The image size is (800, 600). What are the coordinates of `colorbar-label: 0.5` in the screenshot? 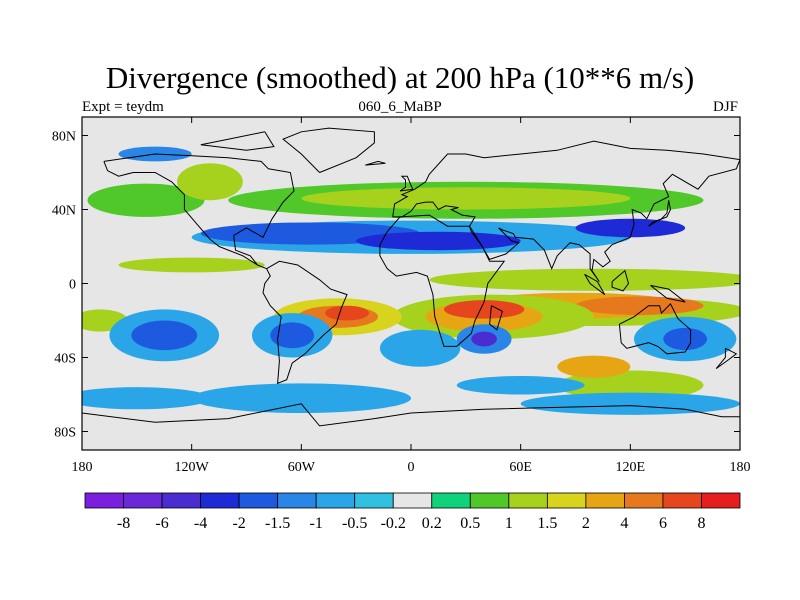 It's located at (470, 523).